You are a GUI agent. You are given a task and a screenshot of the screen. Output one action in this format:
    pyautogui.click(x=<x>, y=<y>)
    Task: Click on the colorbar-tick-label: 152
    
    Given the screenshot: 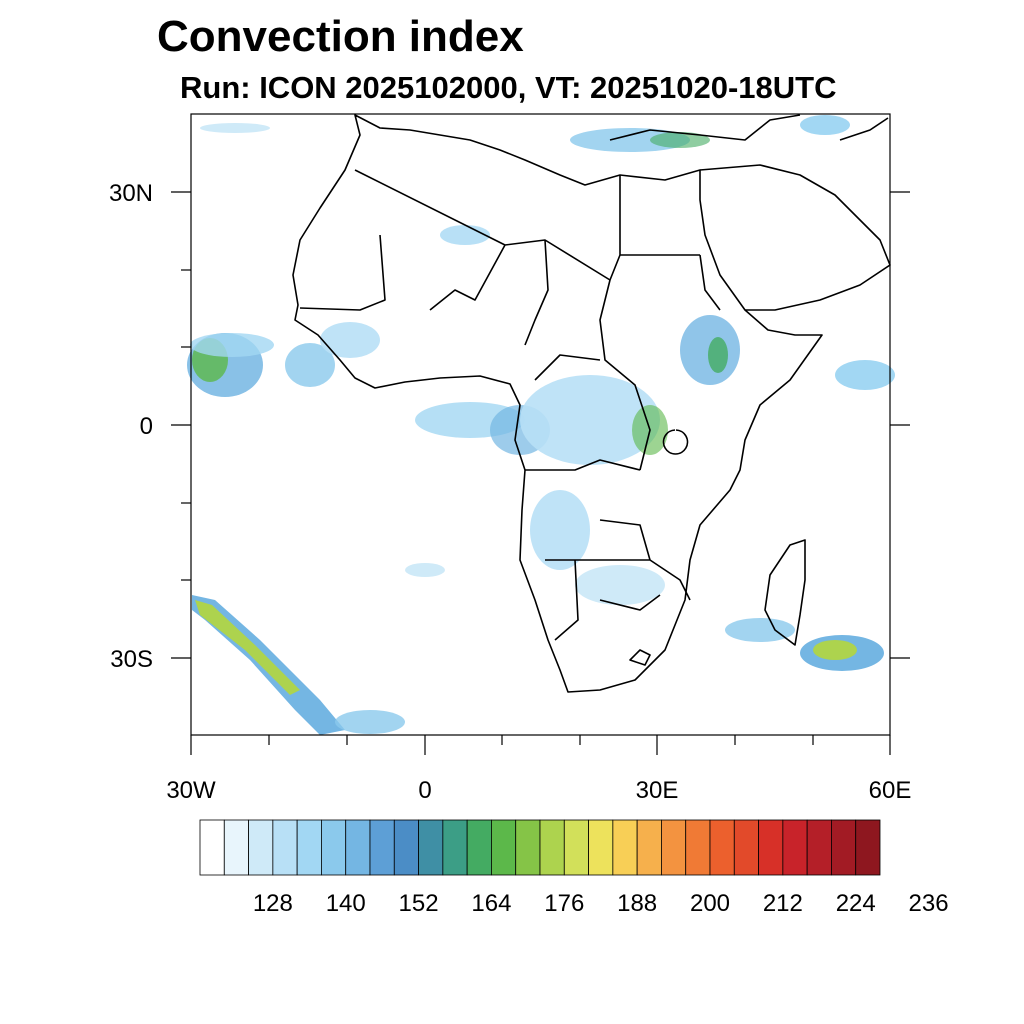 What is the action you would take?
    pyautogui.click(x=419, y=903)
    